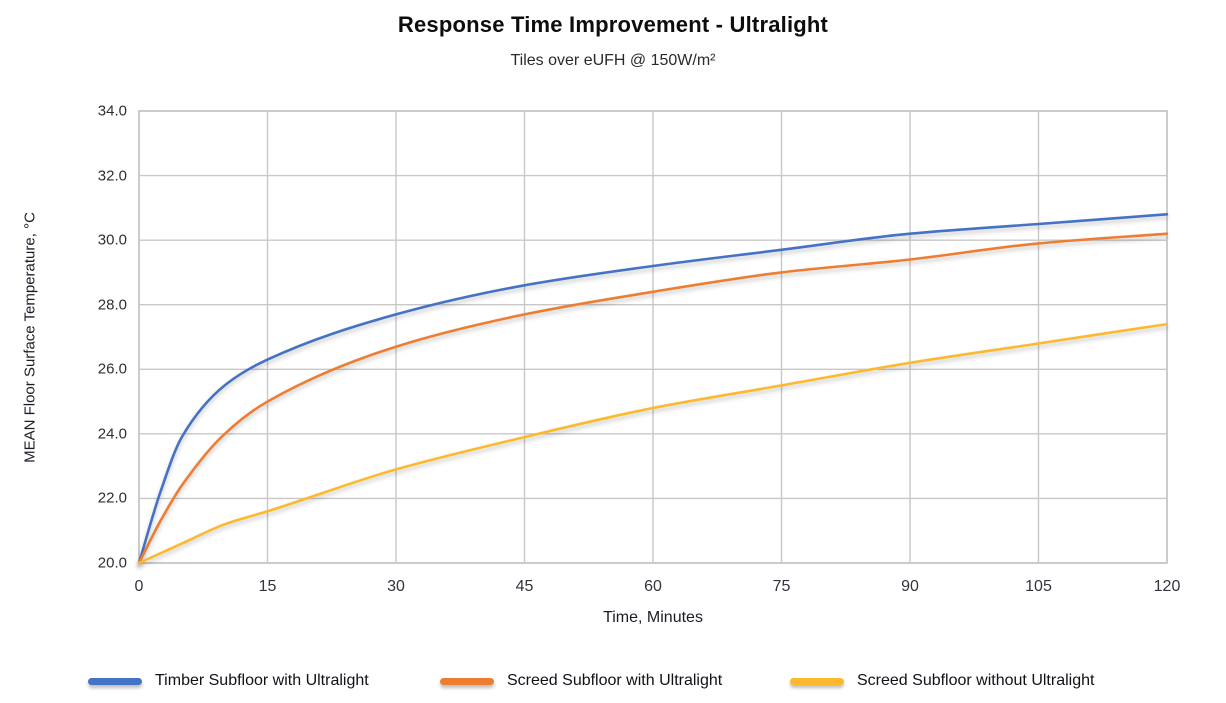 This screenshot has height=703, width=1226. What do you see at coordinates (613, 60) in the screenshot?
I see `chart-subtitle: Tiles over eUFH @ 150W/m²` at bounding box center [613, 60].